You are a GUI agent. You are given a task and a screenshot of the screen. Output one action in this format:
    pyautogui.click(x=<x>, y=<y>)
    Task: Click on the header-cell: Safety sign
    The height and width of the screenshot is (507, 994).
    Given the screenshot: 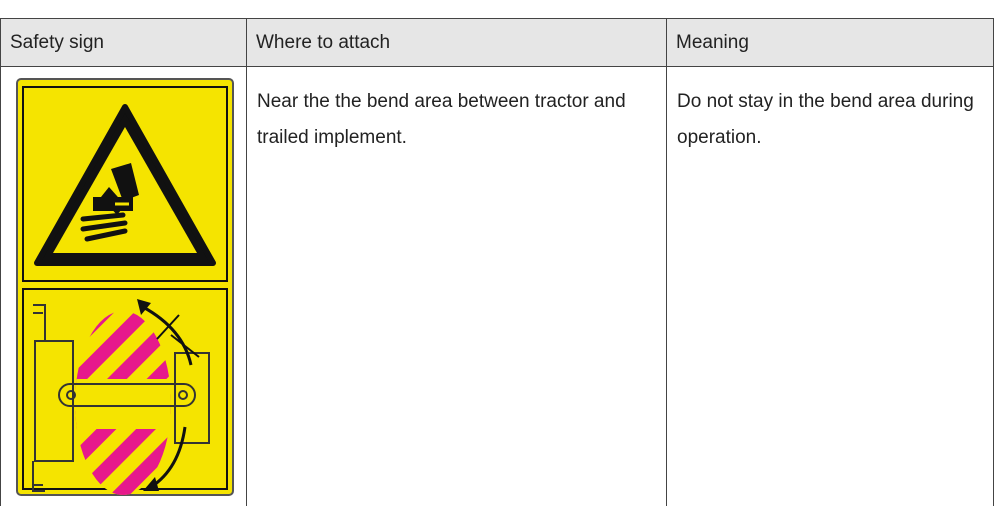 What is the action you would take?
    pyautogui.click(x=123, y=42)
    